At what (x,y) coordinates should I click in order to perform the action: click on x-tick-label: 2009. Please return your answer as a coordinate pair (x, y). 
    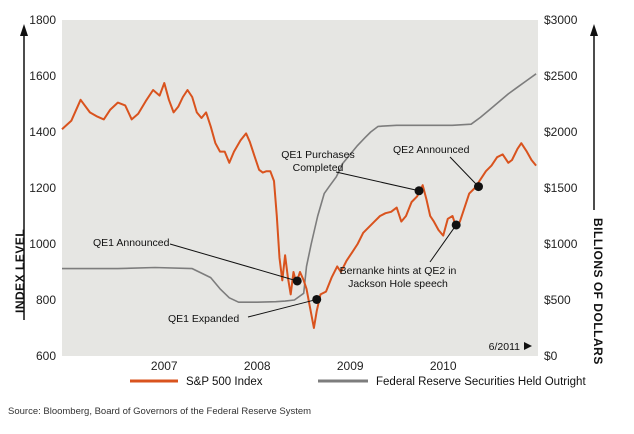
    Looking at the image, I should click on (350, 366).